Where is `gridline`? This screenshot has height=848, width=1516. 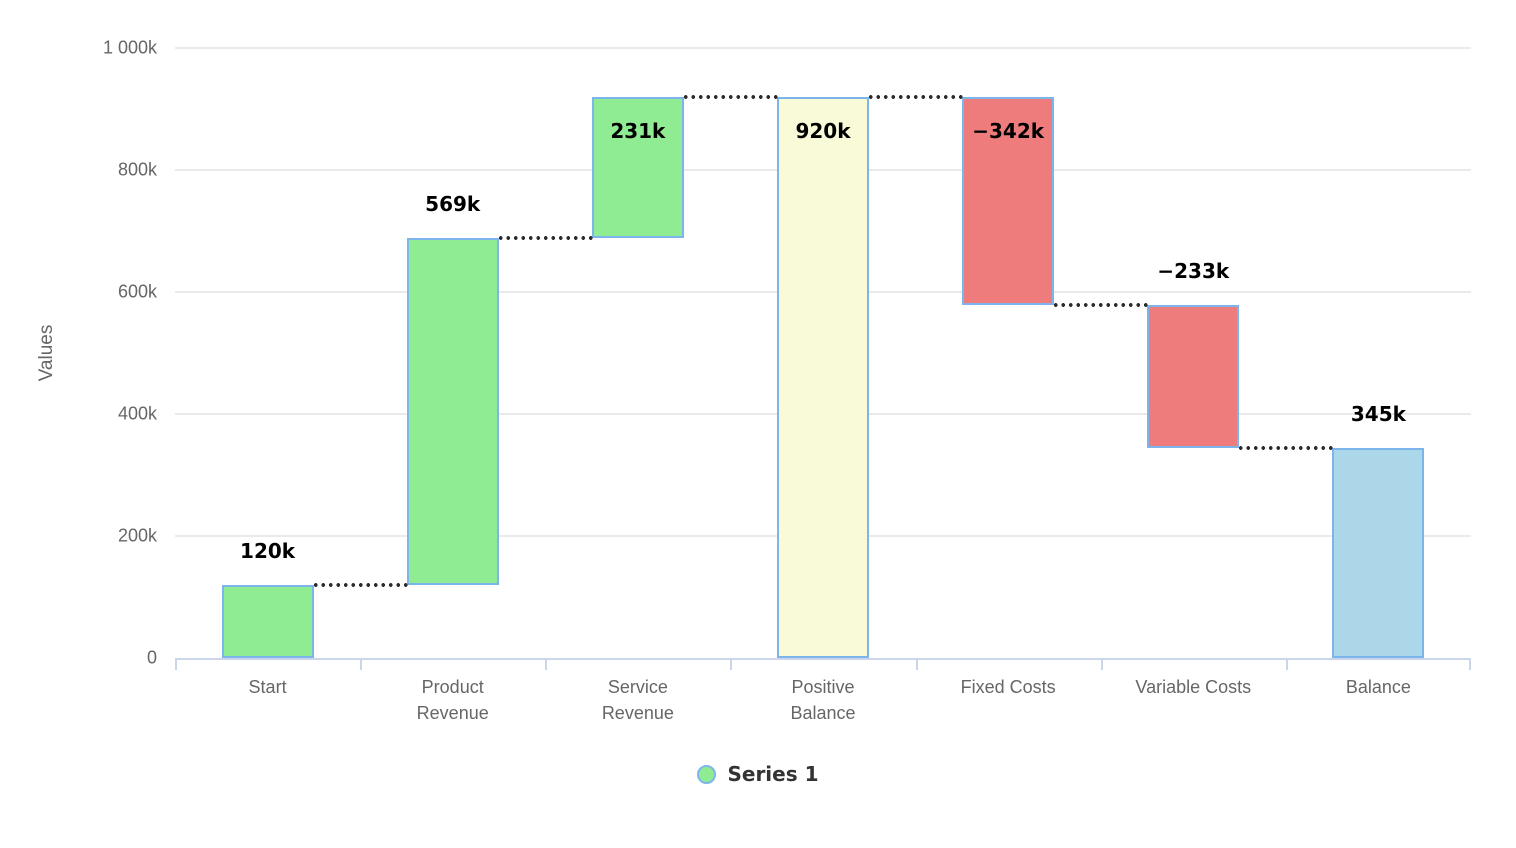 gridline is located at coordinates (823, 48).